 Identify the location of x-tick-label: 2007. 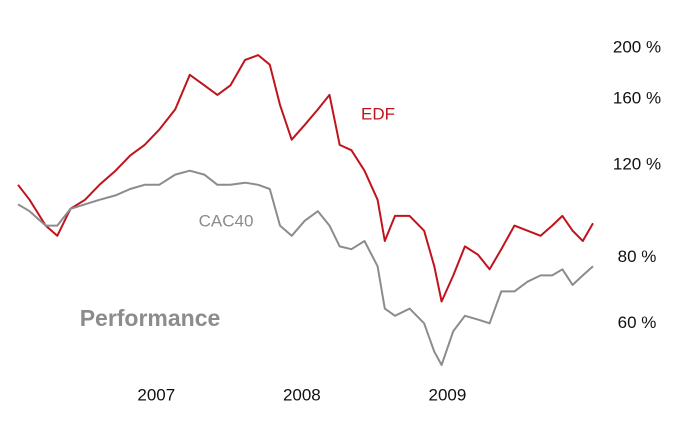
(156, 394).